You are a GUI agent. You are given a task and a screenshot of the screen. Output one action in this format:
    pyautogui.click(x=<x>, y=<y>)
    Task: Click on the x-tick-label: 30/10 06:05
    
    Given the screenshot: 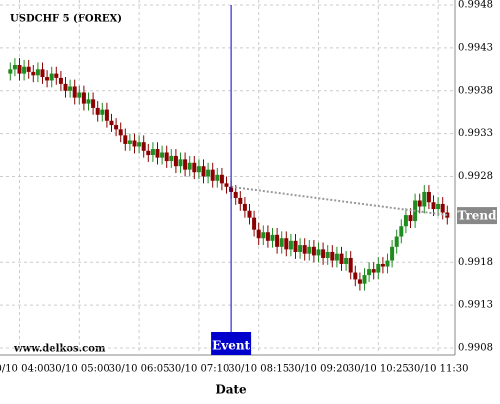 What is the action you would take?
    pyautogui.click(x=139, y=369)
    